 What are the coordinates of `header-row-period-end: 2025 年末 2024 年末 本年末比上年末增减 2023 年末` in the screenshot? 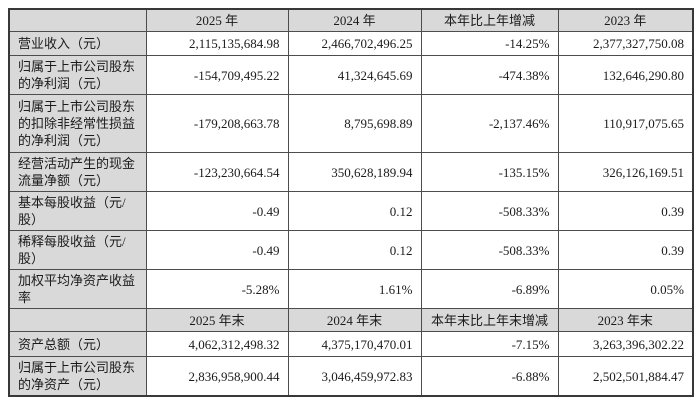 It's located at (351, 320).